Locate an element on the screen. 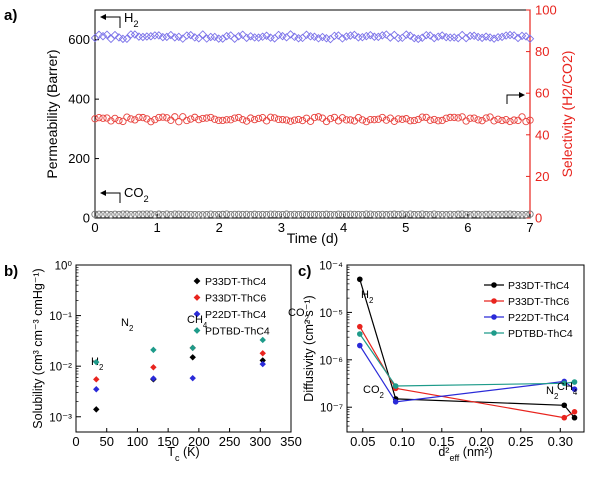 The image size is (594, 480). x-tick-label-c: 0.20 is located at coordinates (481, 441).